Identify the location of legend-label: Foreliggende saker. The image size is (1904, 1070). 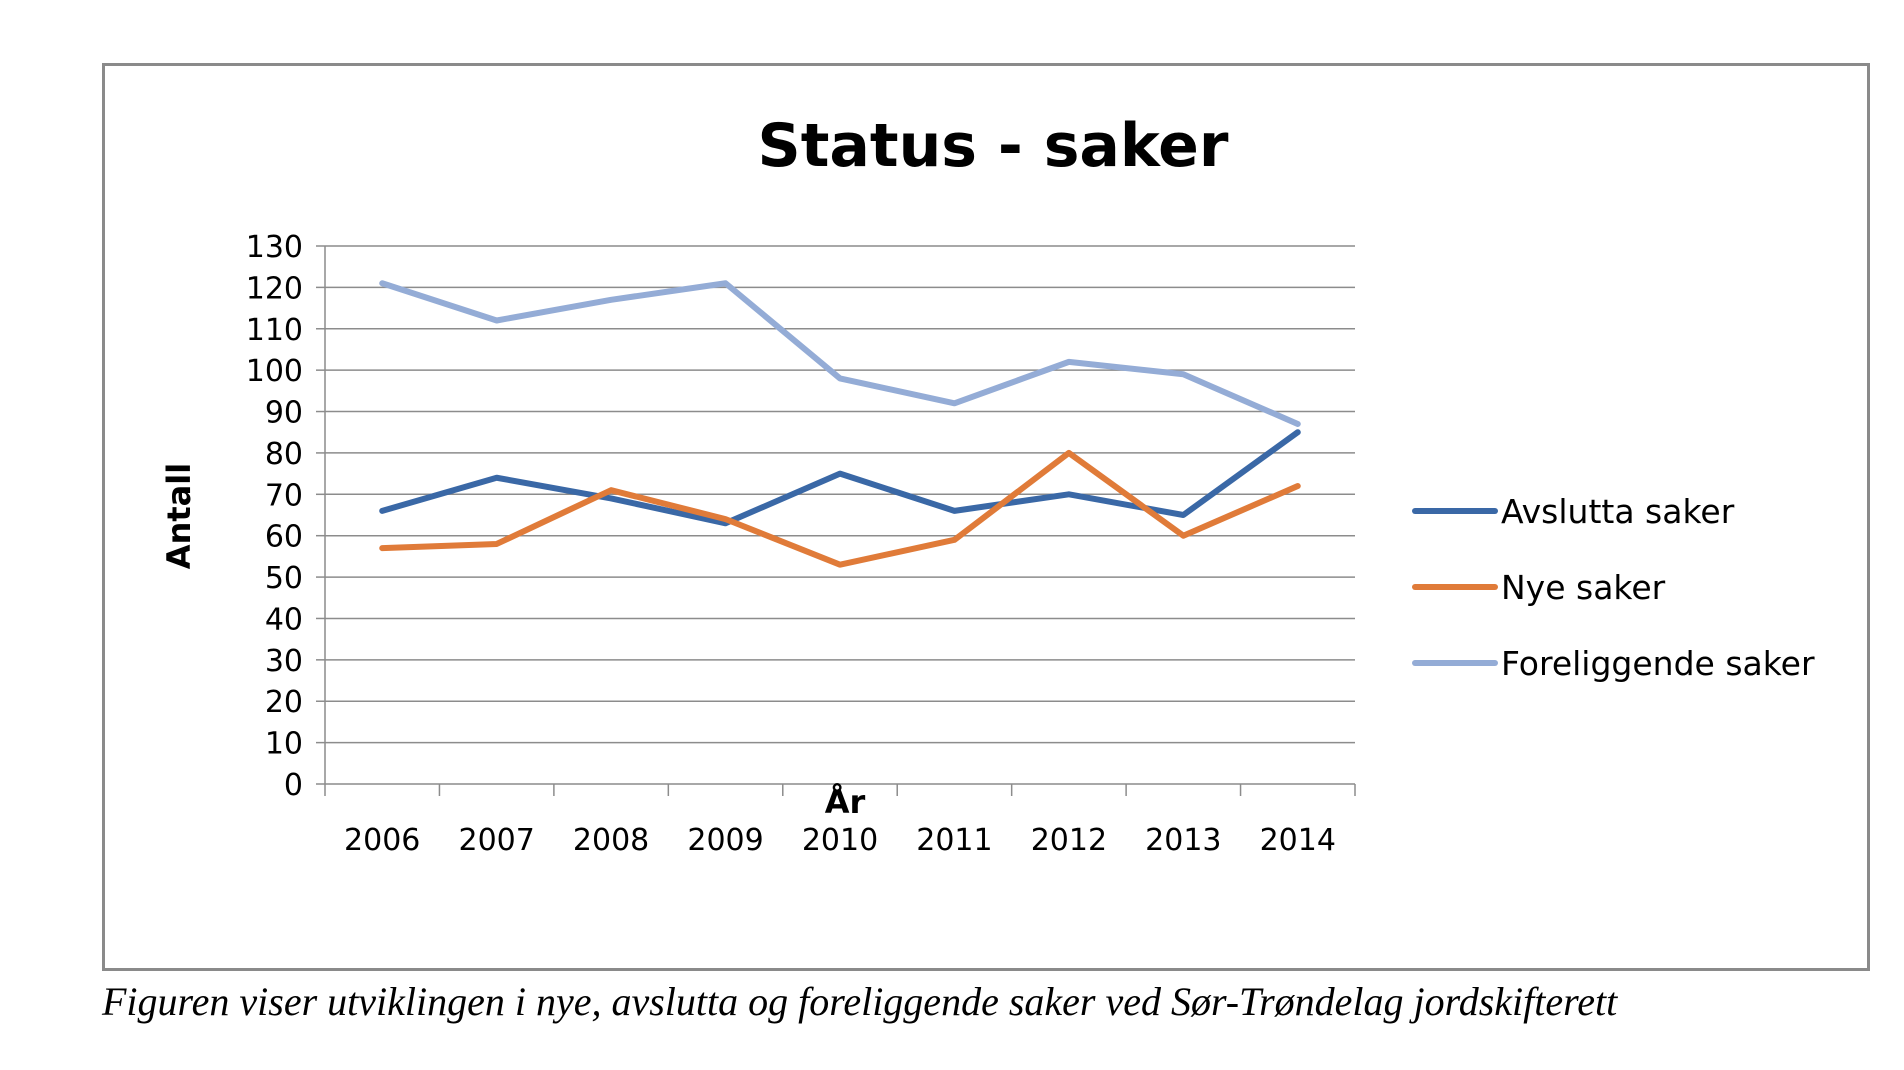
(1658, 663).